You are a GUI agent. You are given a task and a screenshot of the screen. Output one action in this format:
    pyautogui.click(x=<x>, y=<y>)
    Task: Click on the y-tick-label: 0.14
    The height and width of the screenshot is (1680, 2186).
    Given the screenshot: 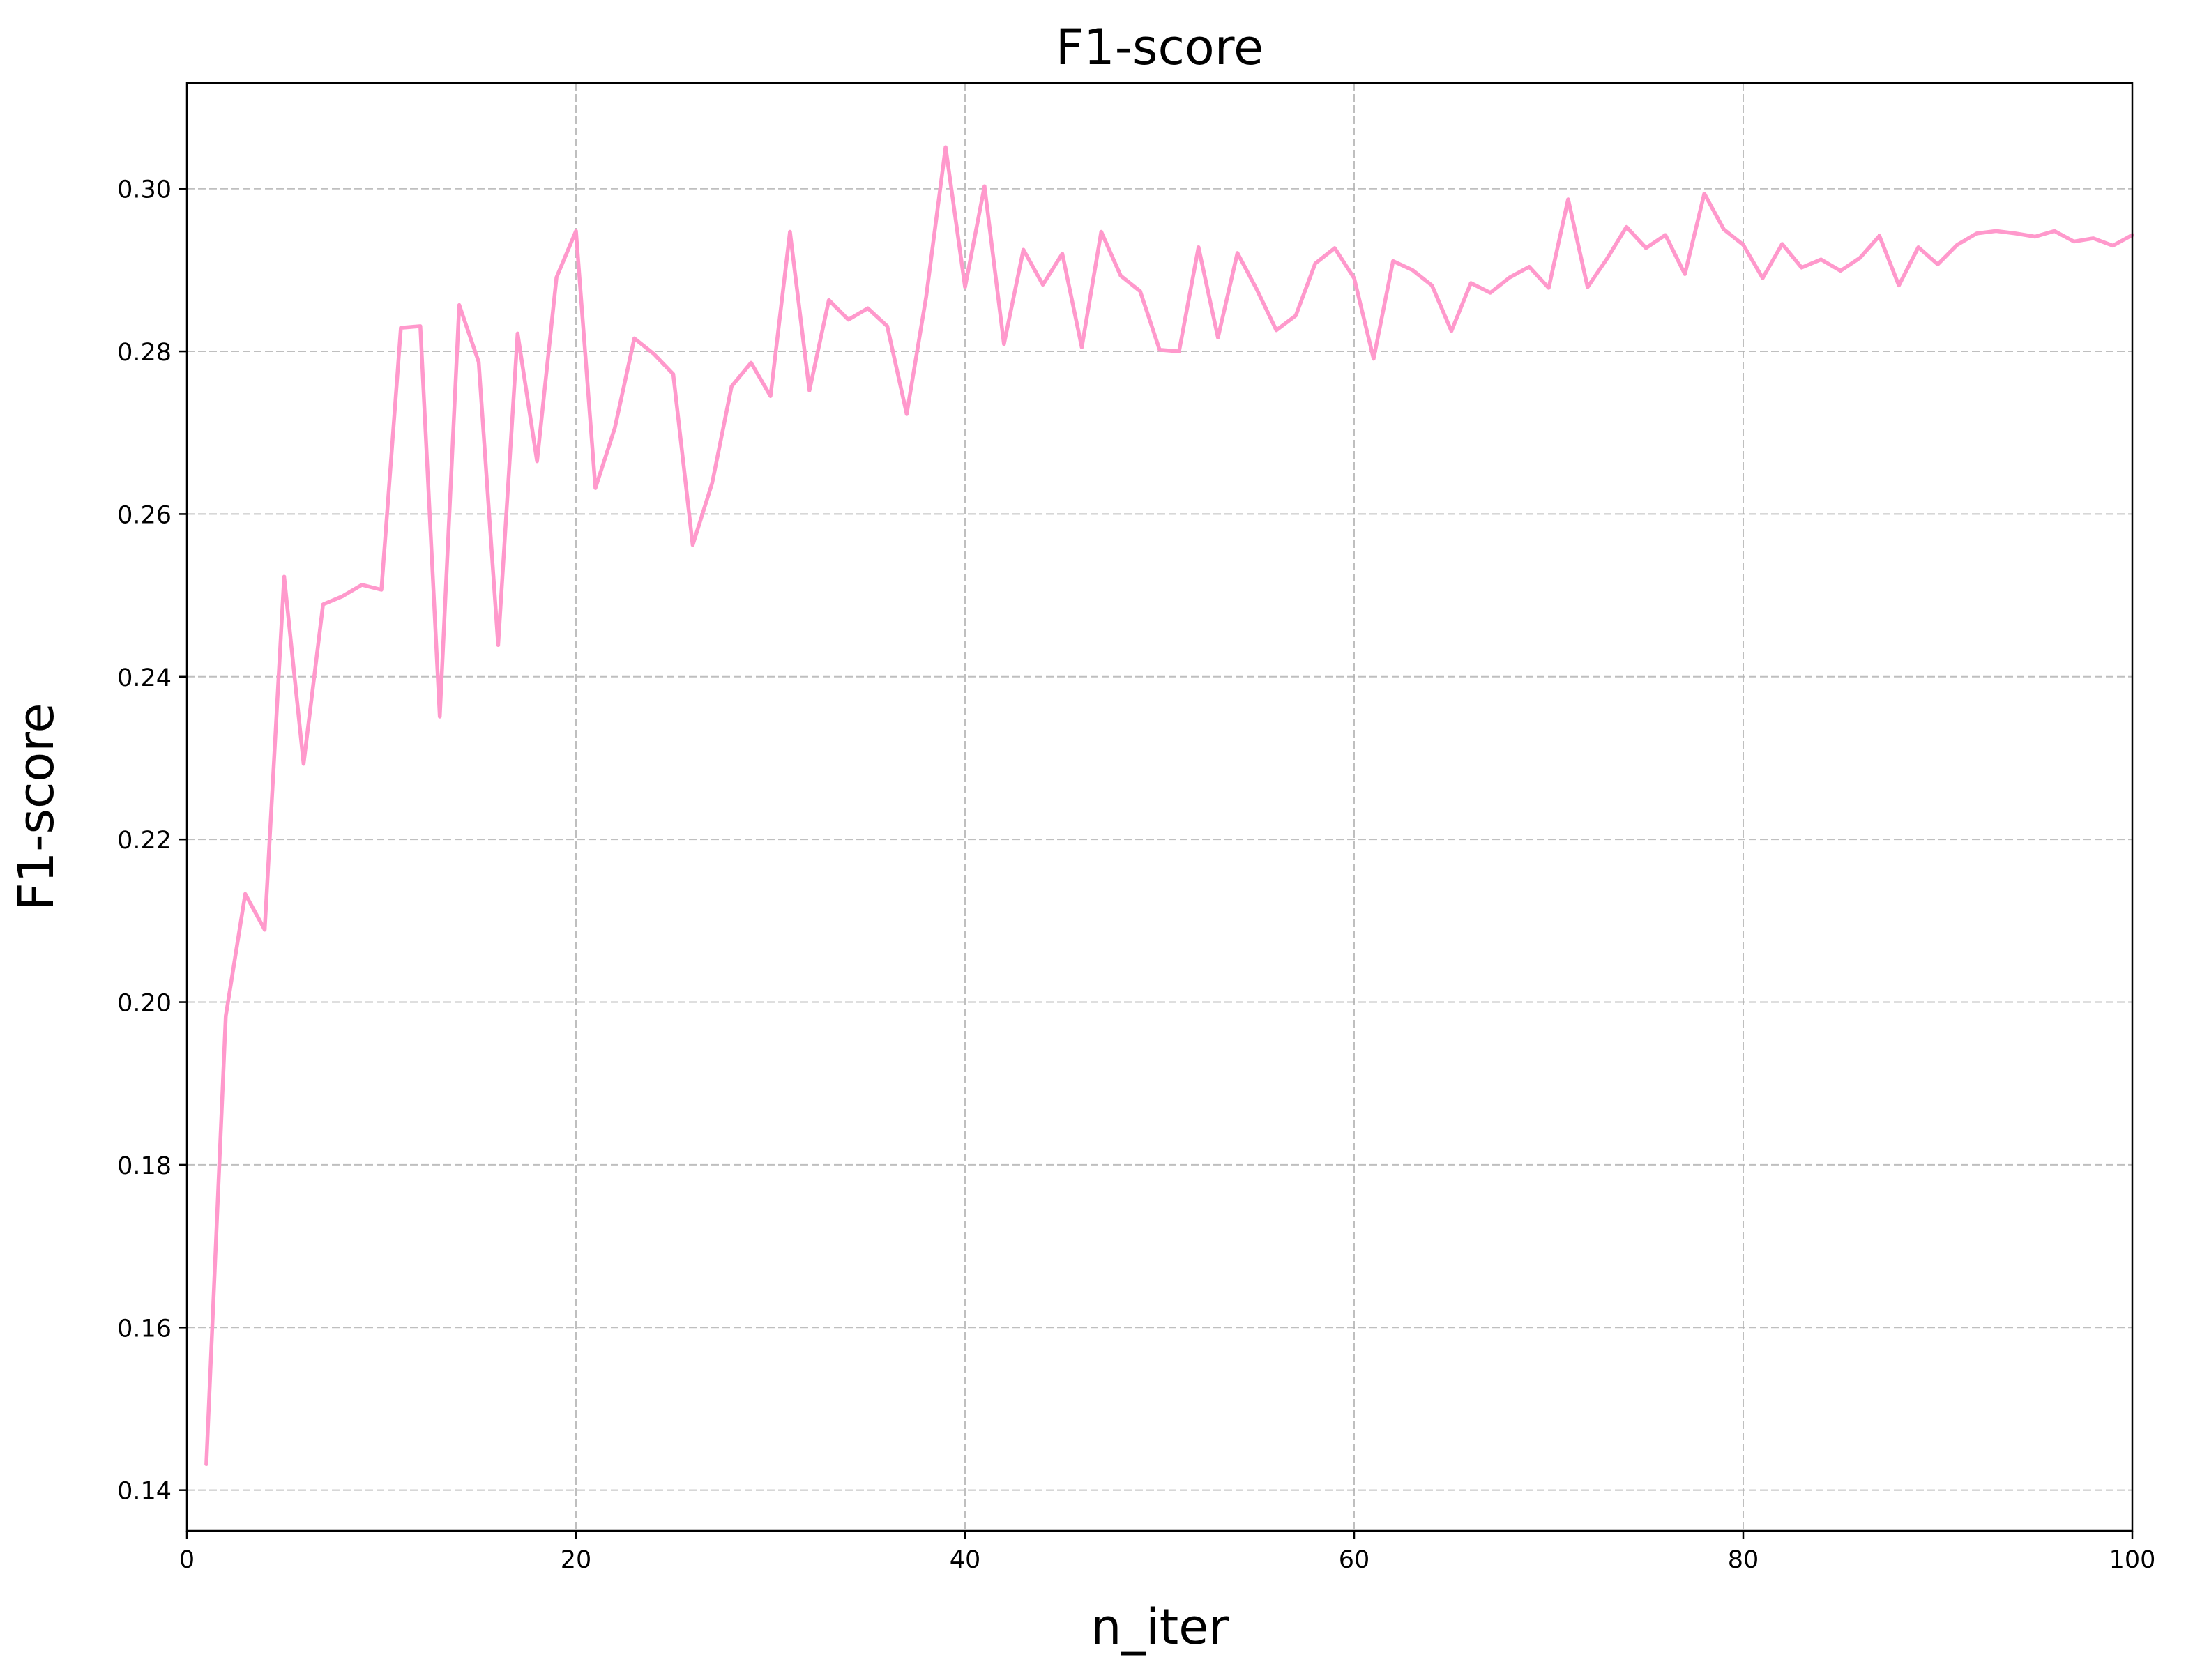 What is the action you would take?
    pyautogui.click(x=144, y=1492)
    